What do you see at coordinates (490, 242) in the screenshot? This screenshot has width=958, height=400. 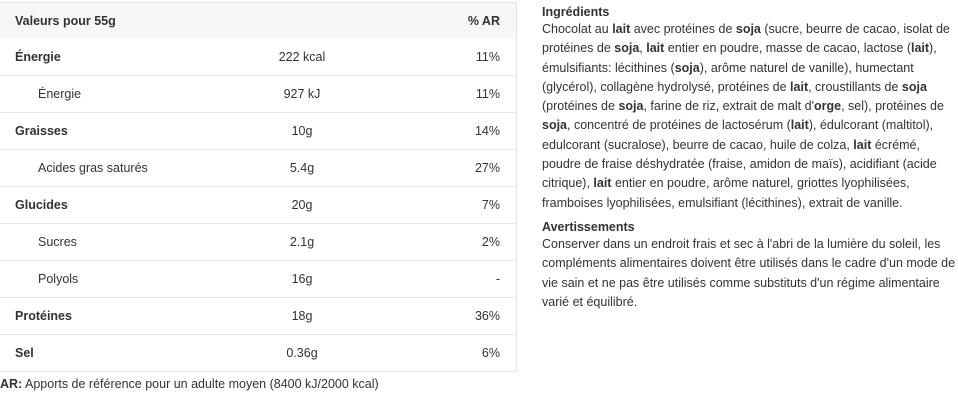 I see `nutrient-ar: 2%` at bounding box center [490, 242].